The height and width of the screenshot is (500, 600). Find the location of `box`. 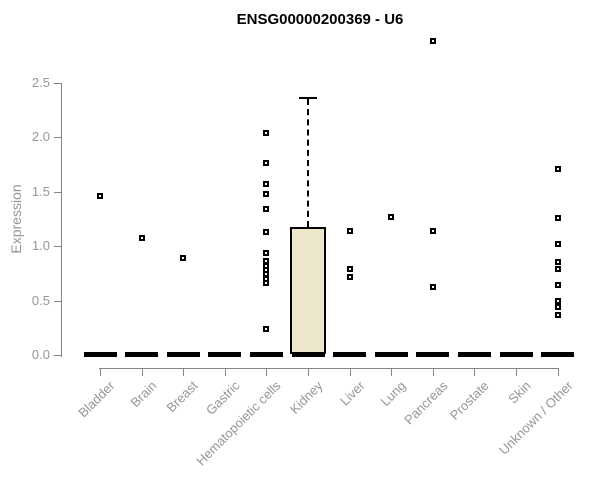

box is located at coordinates (308, 290).